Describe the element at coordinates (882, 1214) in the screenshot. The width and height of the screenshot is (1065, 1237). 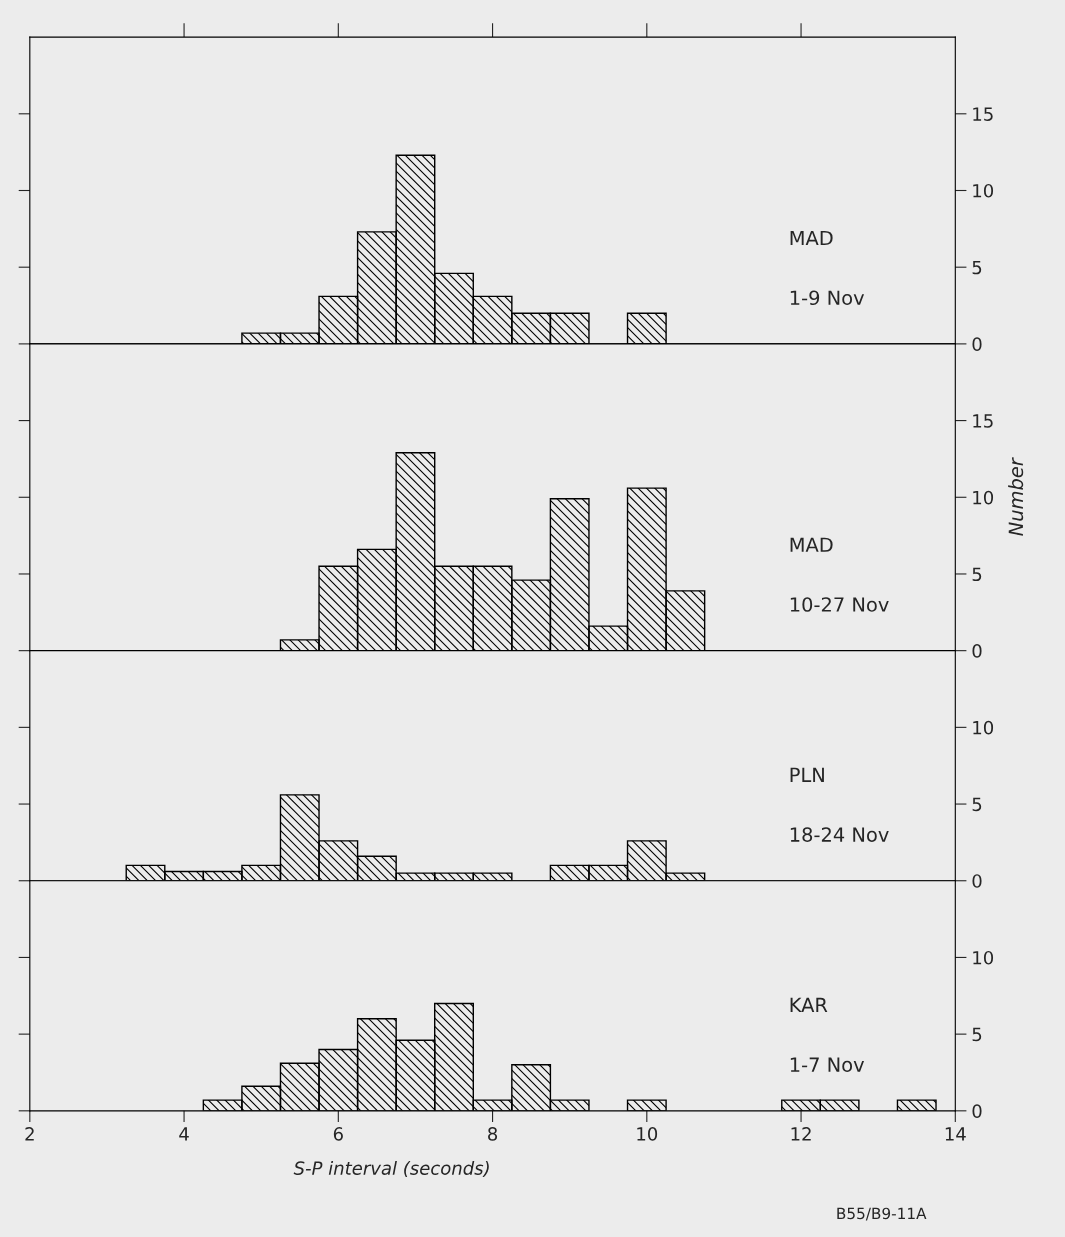
I see `text: B55/B9-11A` at that location.